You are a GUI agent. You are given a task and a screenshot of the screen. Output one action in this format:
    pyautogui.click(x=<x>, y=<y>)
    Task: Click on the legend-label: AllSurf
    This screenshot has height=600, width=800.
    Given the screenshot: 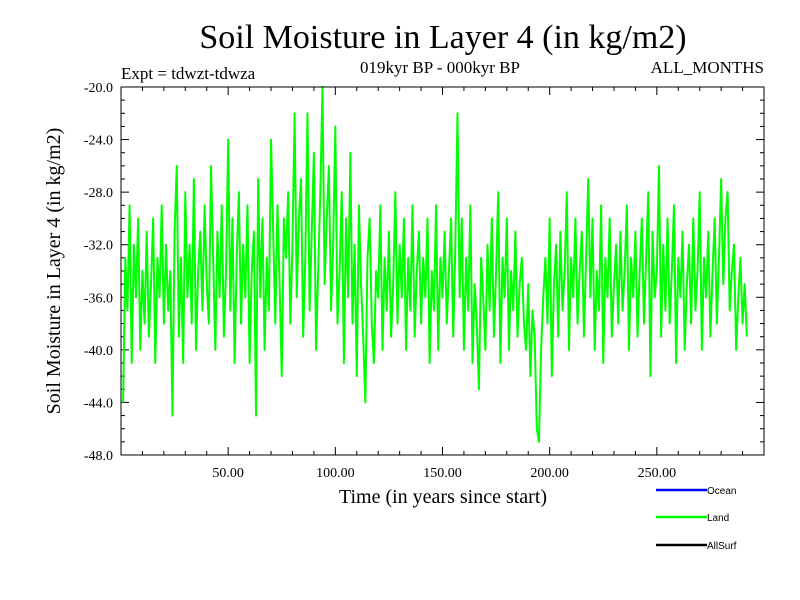 What is the action you would take?
    pyautogui.click(x=722, y=546)
    